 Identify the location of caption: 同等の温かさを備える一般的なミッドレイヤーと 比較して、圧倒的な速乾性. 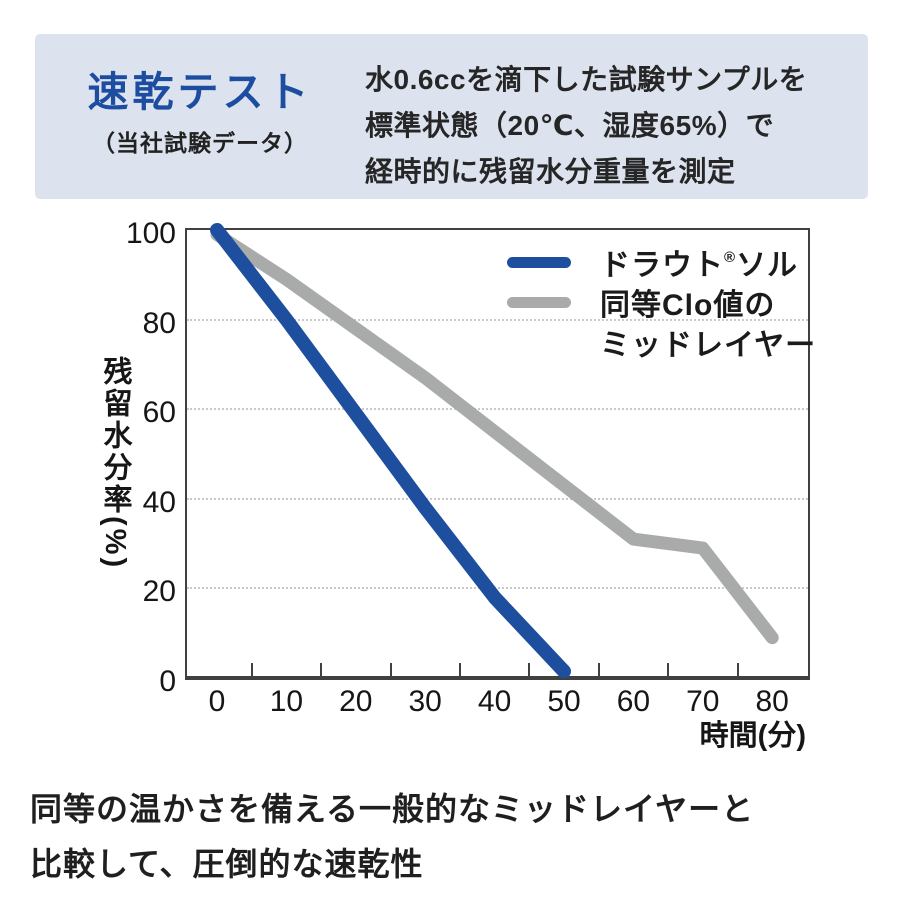
(392, 837).